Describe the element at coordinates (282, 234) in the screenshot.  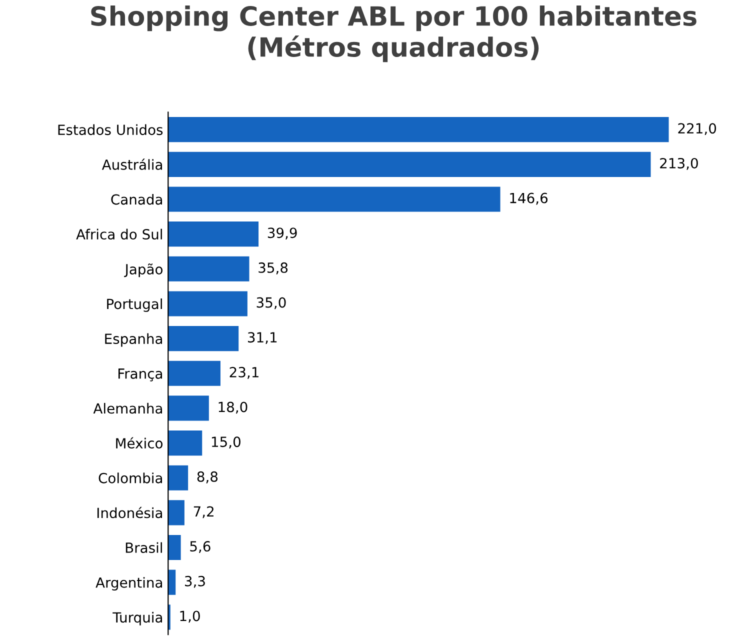
I see `data-label: 39,9` at that location.